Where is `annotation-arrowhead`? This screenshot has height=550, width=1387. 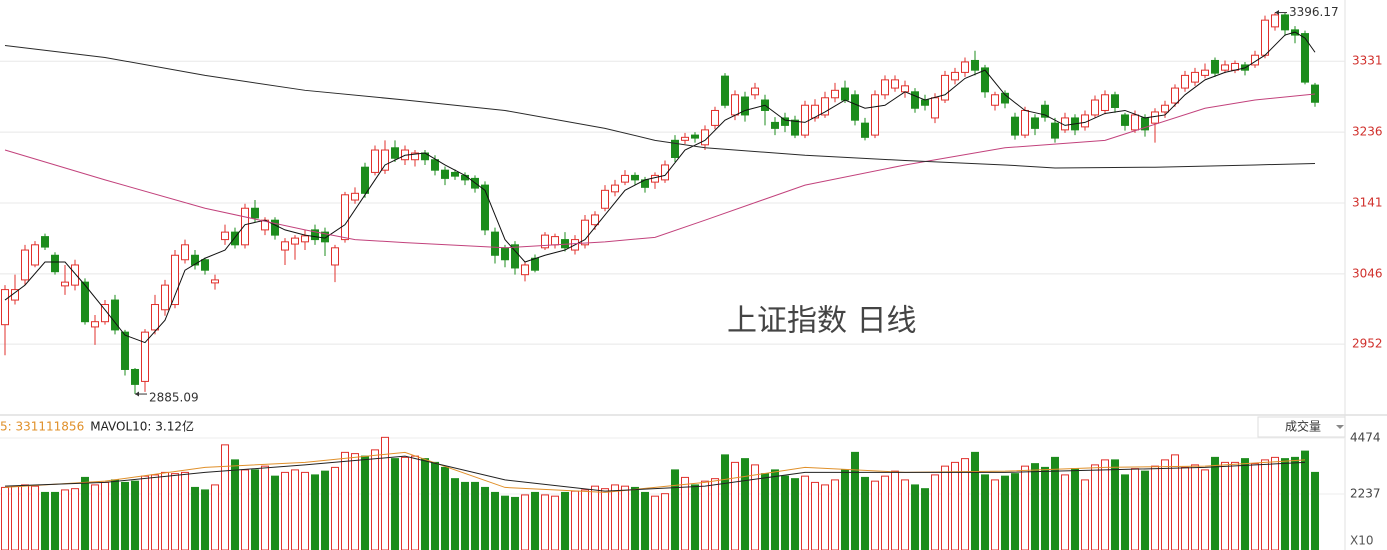 annotation-arrowhead is located at coordinates (137, 394).